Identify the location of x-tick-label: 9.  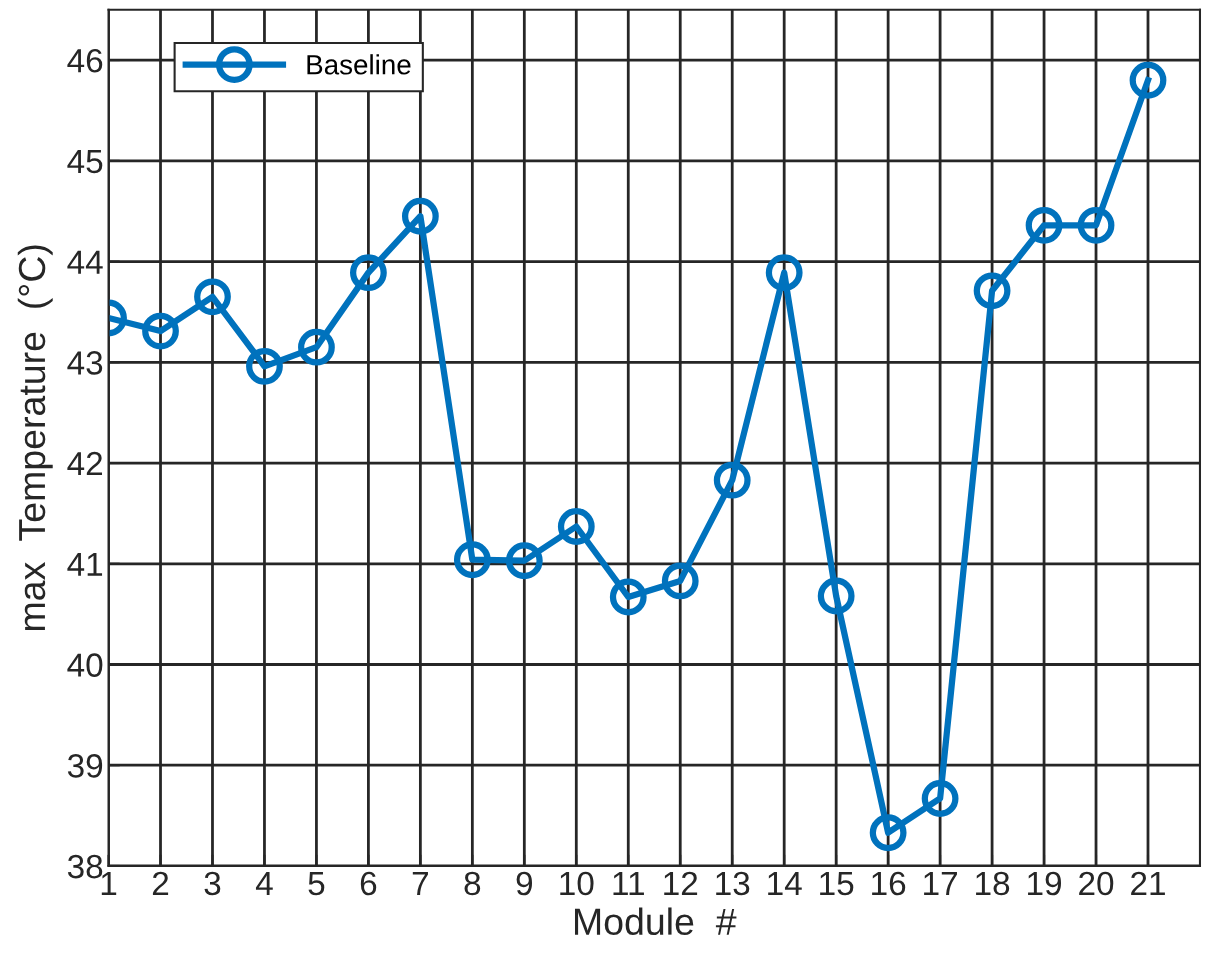
(524, 883).